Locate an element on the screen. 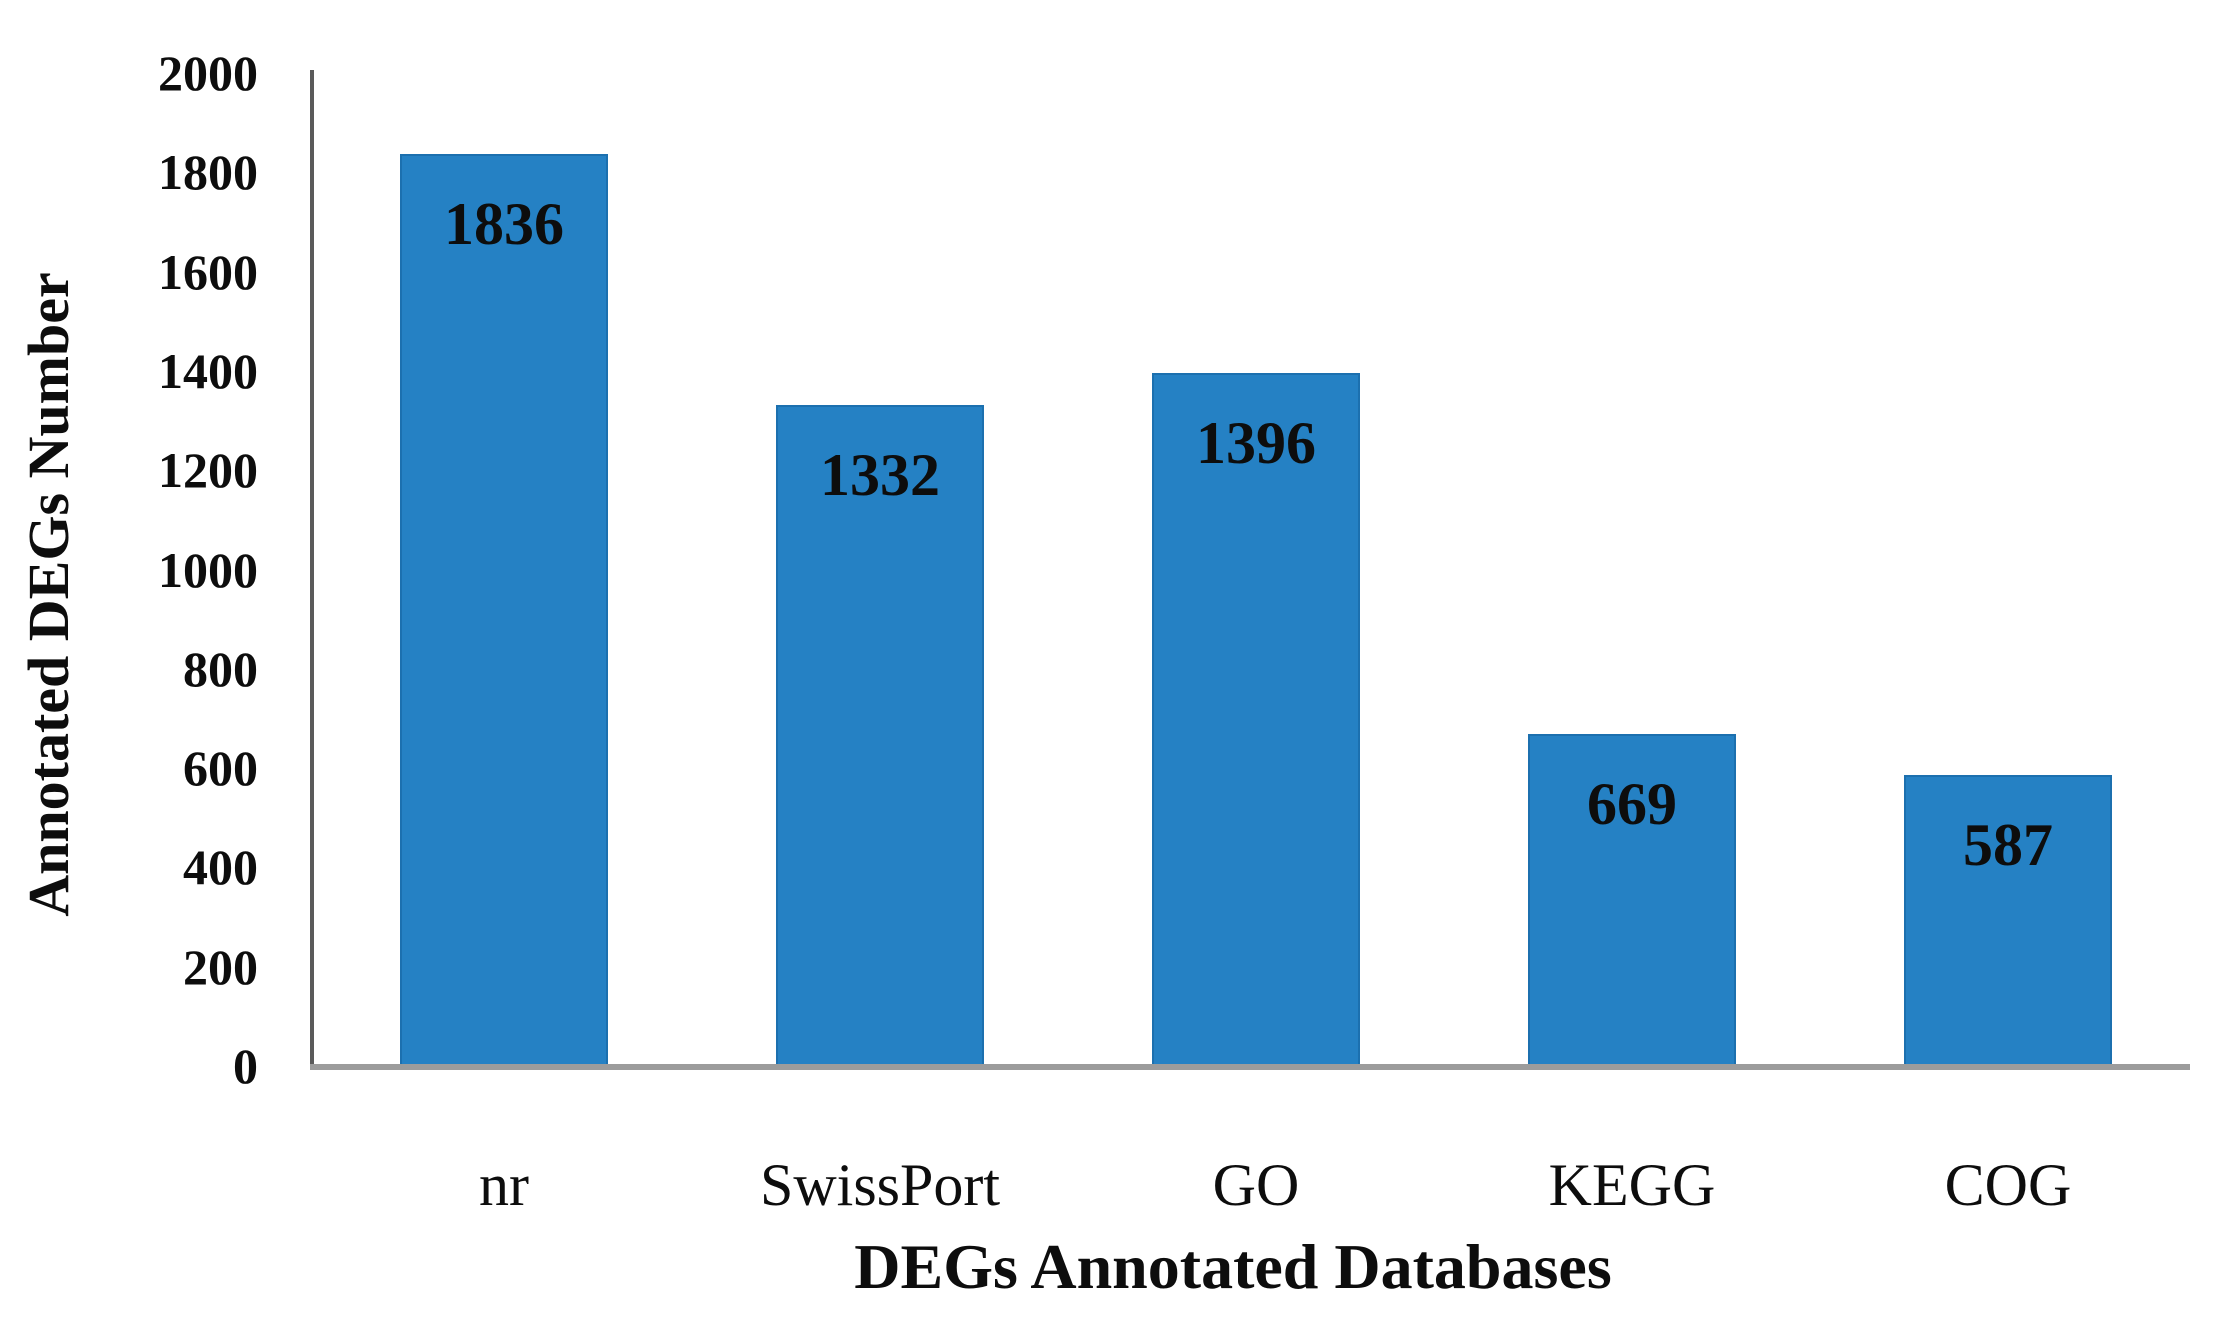 The width and height of the screenshot is (2222, 1340). y-tick-label: 2000 is located at coordinates (208, 73).